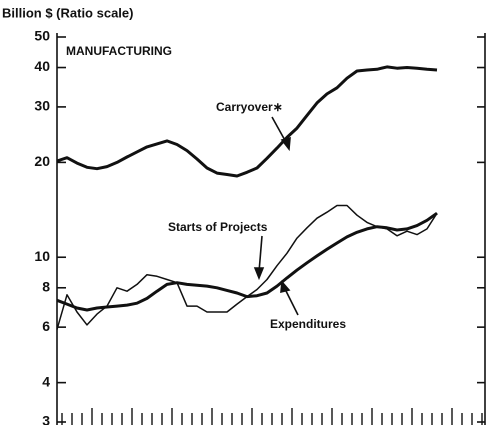  Describe the element at coordinates (46, 286) in the screenshot. I see `y-tick-label: 8` at that location.